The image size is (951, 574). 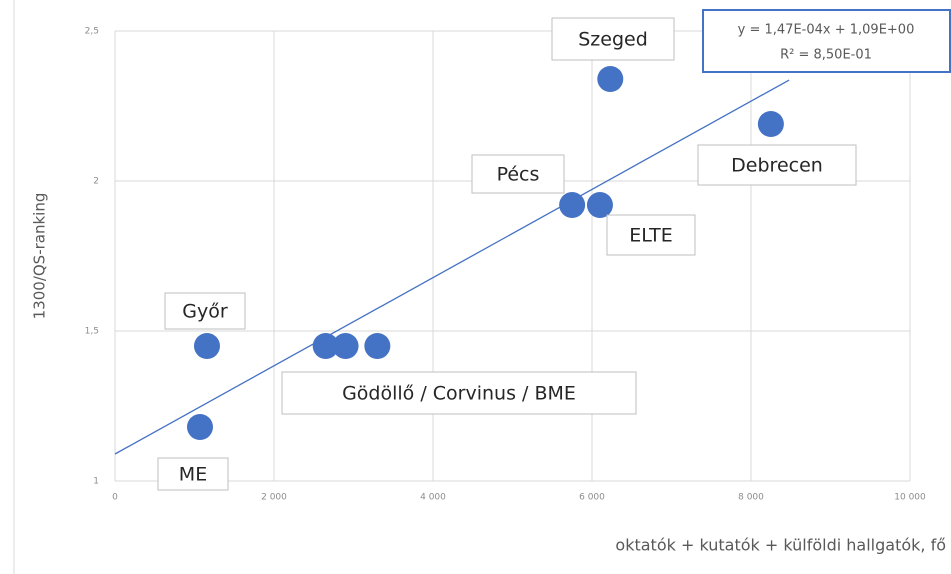 I want to click on annotation: ME, so click(x=193, y=475).